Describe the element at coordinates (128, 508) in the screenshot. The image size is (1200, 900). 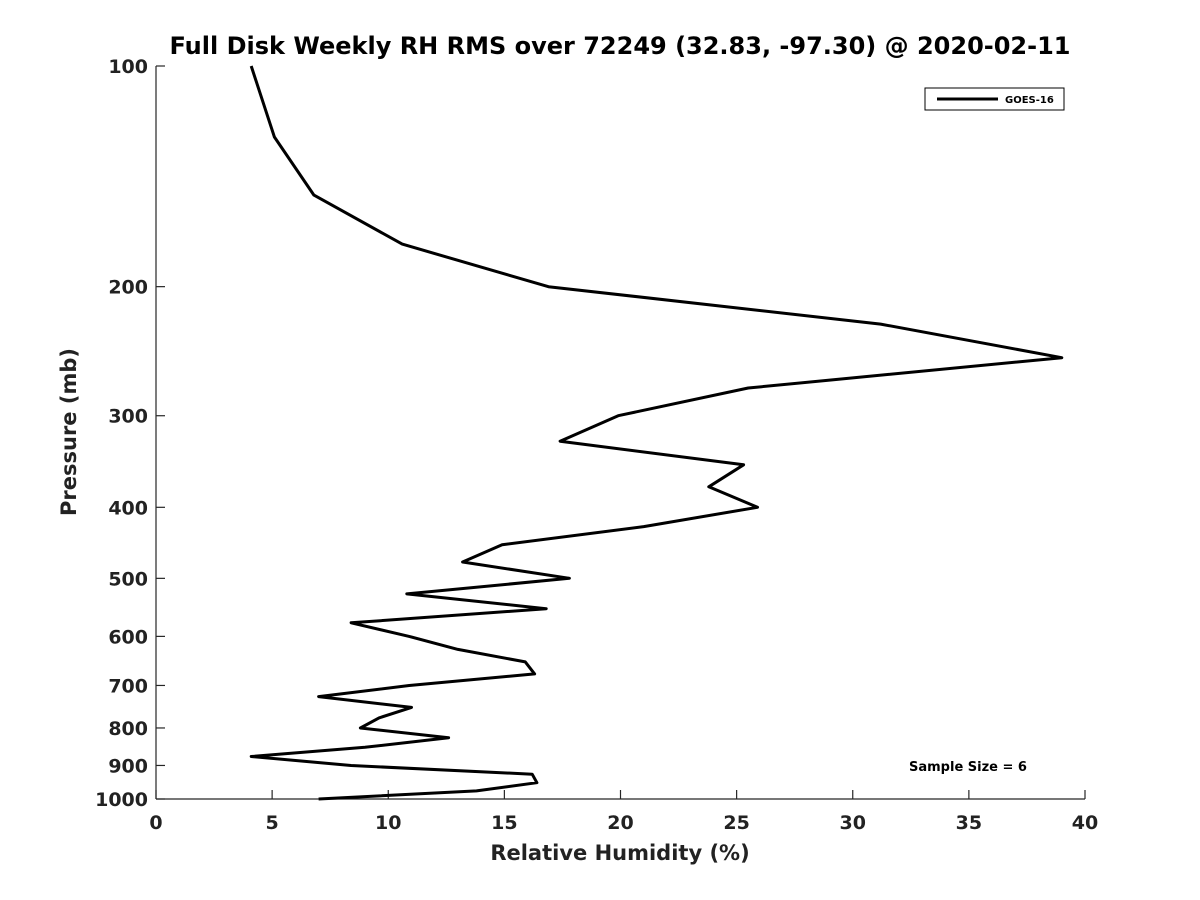
I see `y-tick-label: 400` at that location.